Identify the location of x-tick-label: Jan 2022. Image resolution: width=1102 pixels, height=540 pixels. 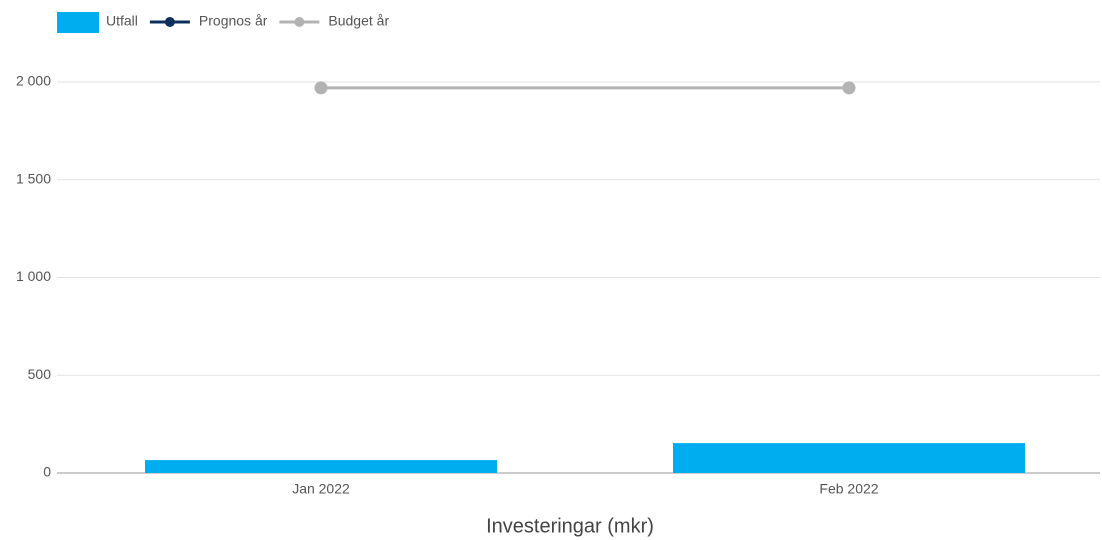
(321, 489).